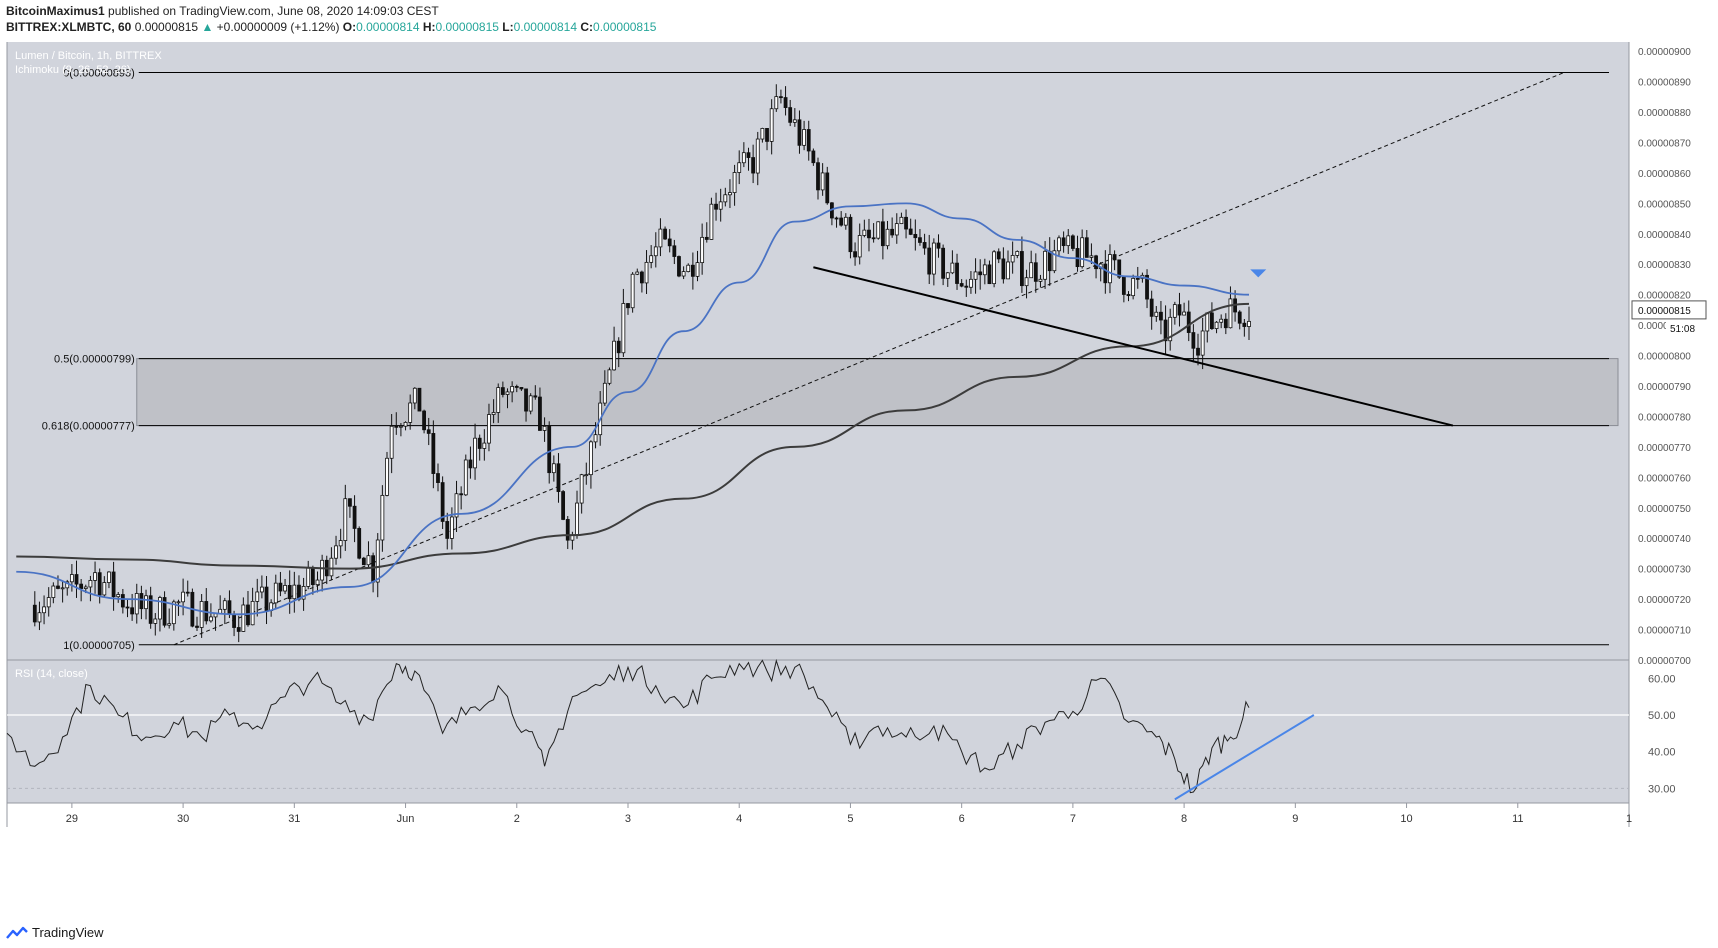 The image size is (1718, 948). I want to click on rsi-trendline, so click(1244, 757).